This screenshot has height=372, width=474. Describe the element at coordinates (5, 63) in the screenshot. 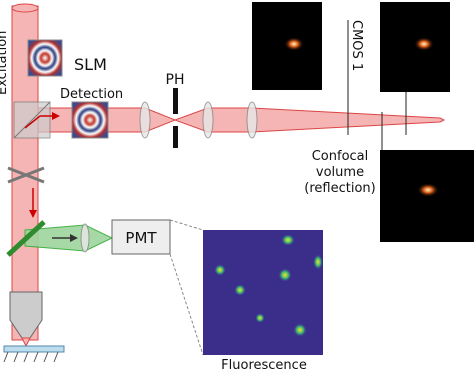

I see `excitation-label: Excitation` at that location.